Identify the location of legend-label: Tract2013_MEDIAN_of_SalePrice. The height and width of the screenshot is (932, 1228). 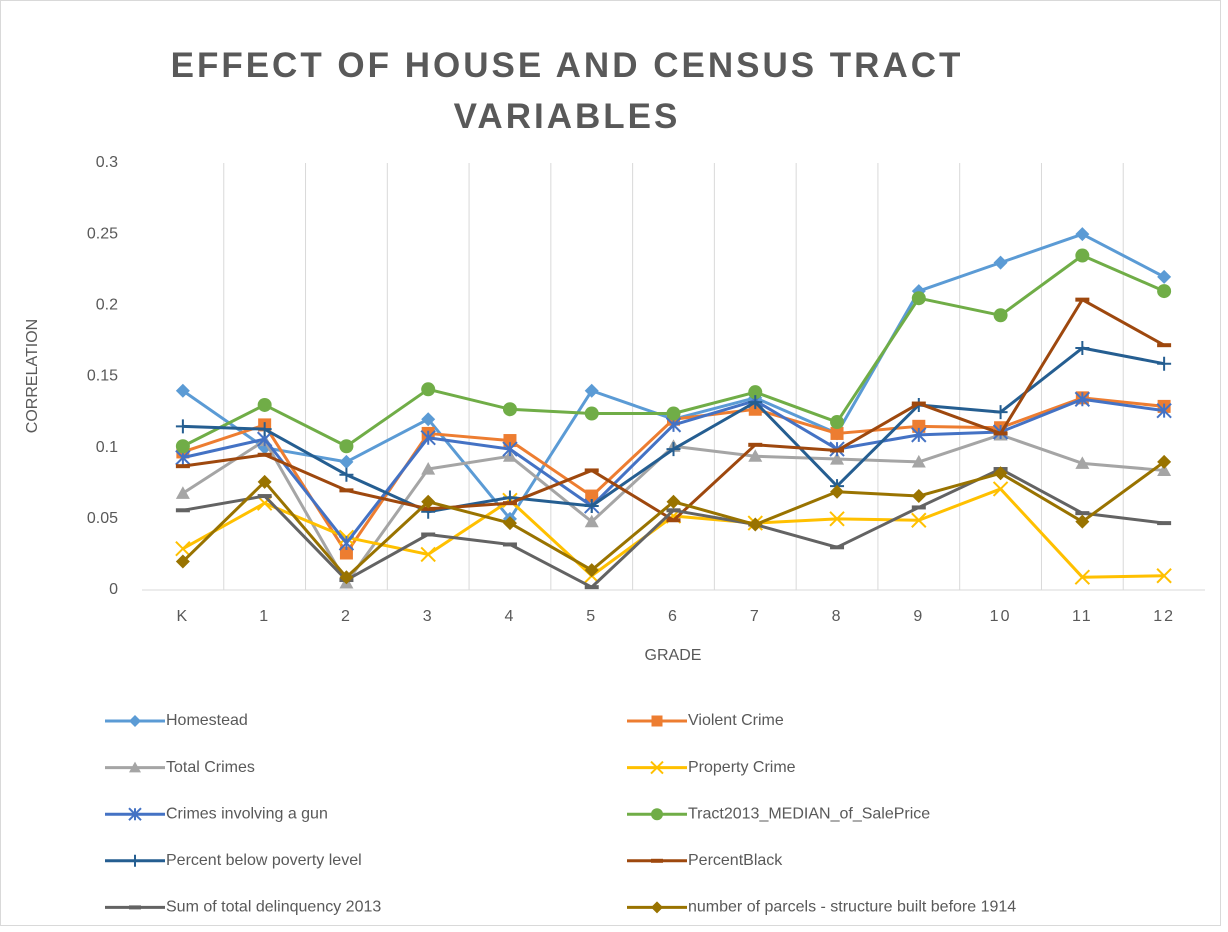
(809, 813).